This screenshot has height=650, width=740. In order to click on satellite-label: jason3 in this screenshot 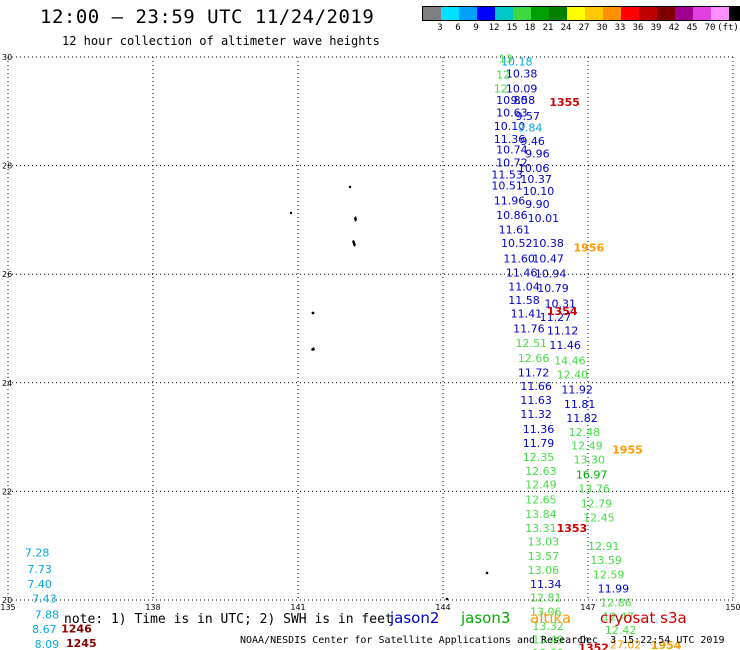, I will do `click(486, 618)`.